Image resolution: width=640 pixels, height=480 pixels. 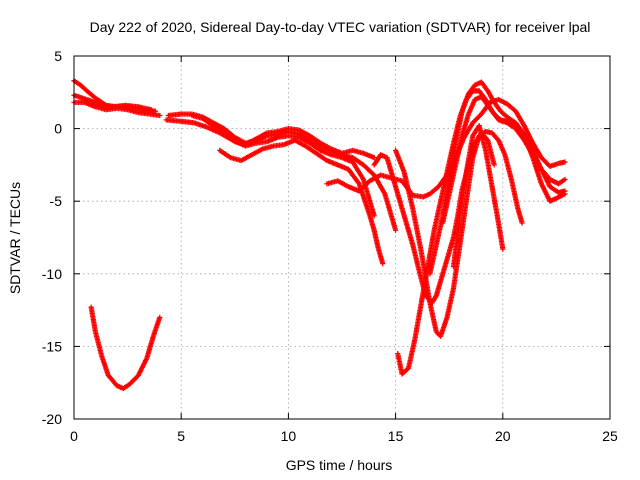 I want to click on x-axis-label: GPS time / hours, so click(x=339, y=465).